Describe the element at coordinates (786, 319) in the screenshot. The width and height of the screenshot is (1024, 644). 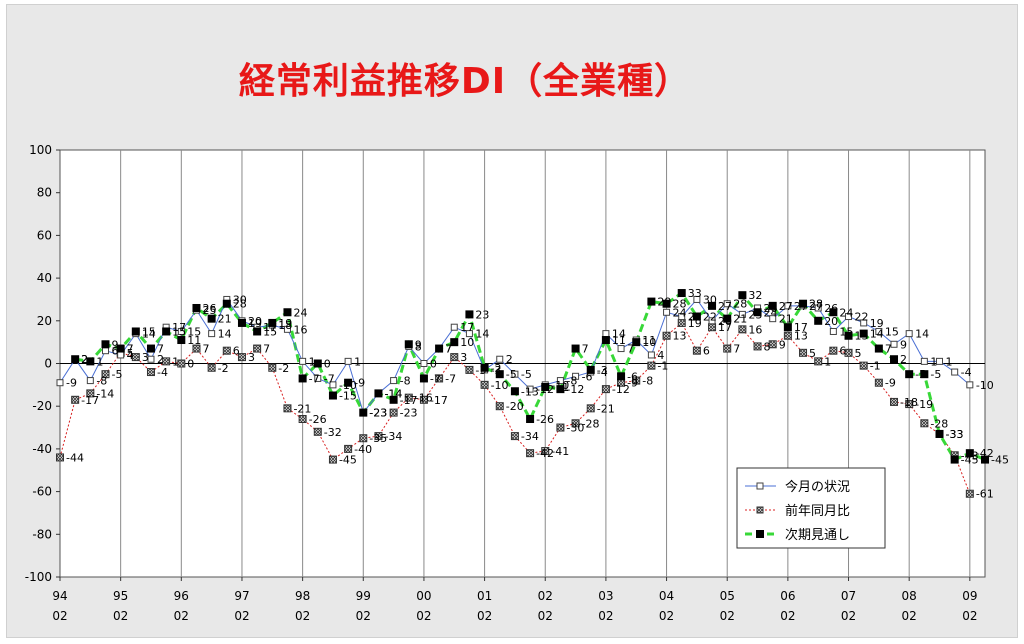
I see `data-label: 21` at that location.